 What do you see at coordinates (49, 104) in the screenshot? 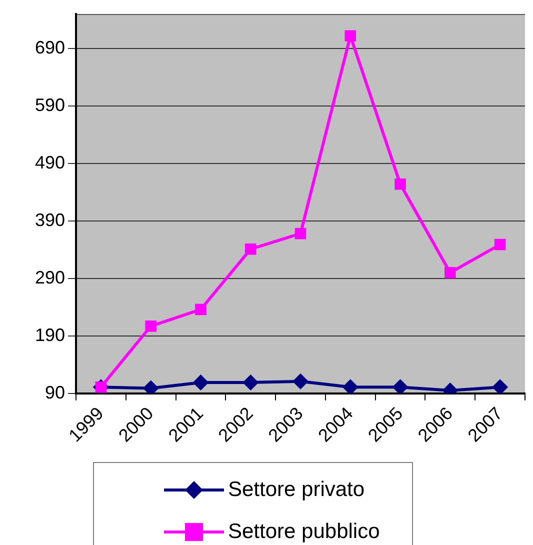
I see `y-tick-label: 590` at bounding box center [49, 104].